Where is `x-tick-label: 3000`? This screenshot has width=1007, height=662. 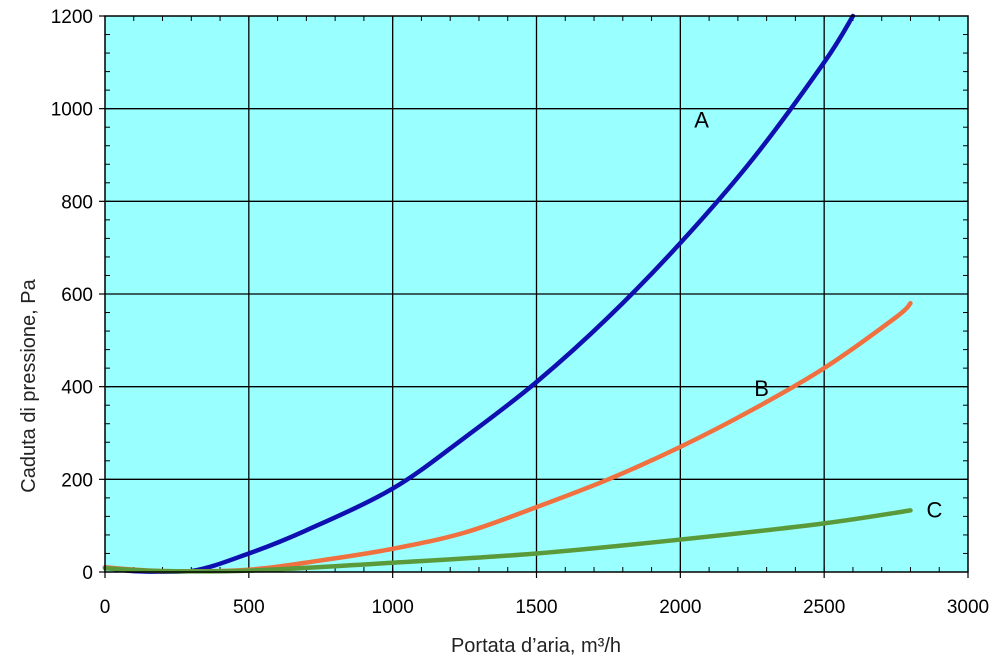 x-tick-label: 3000 is located at coordinates (968, 607).